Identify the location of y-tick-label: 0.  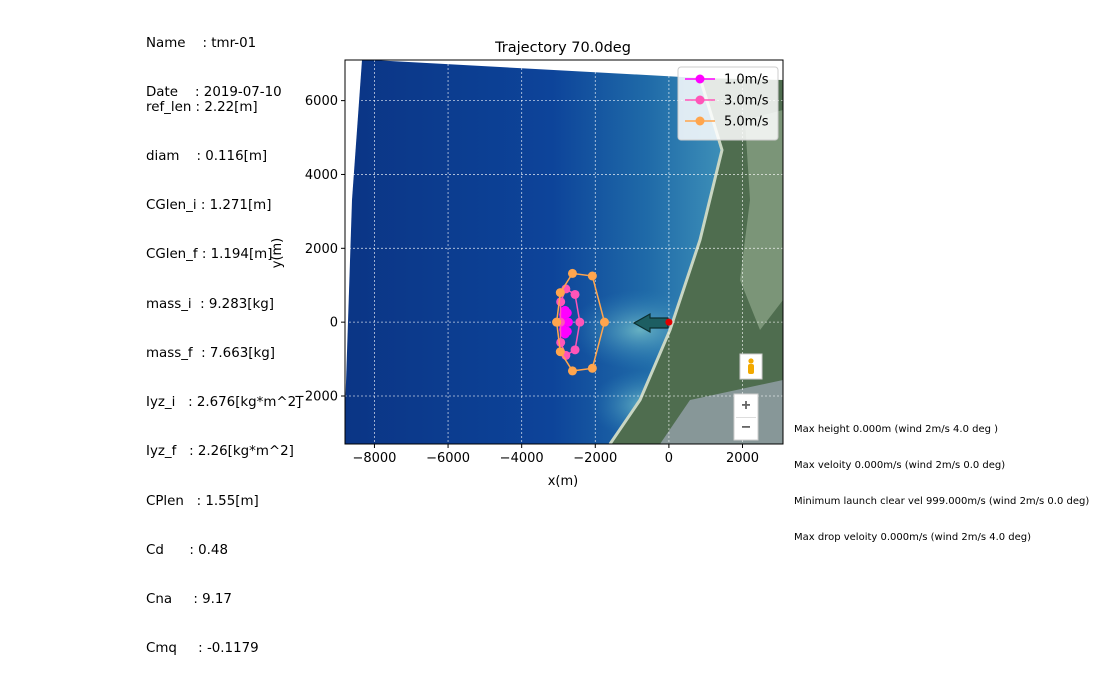
(334, 323).